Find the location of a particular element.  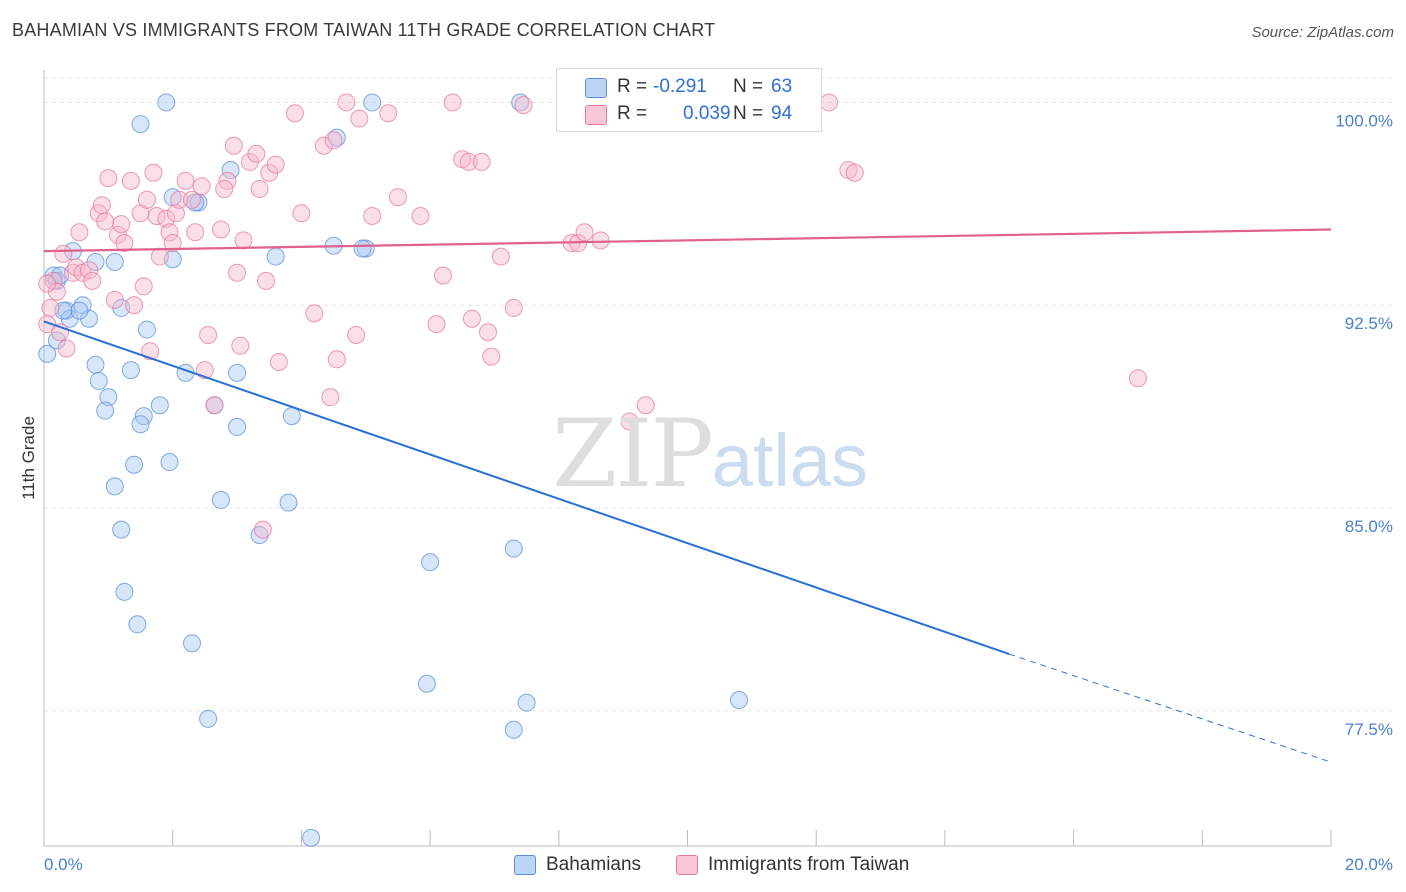

legend-label: Bahamians is located at coordinates (594, 864).